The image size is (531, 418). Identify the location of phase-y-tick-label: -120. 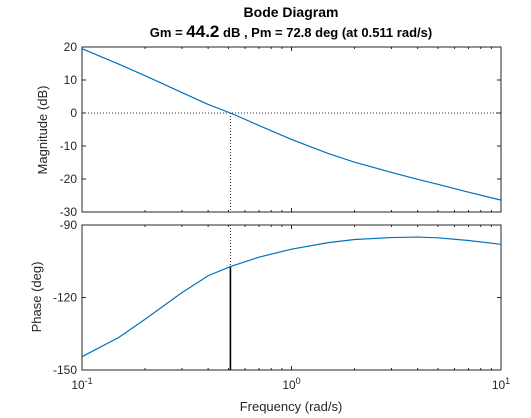
(65, 298).